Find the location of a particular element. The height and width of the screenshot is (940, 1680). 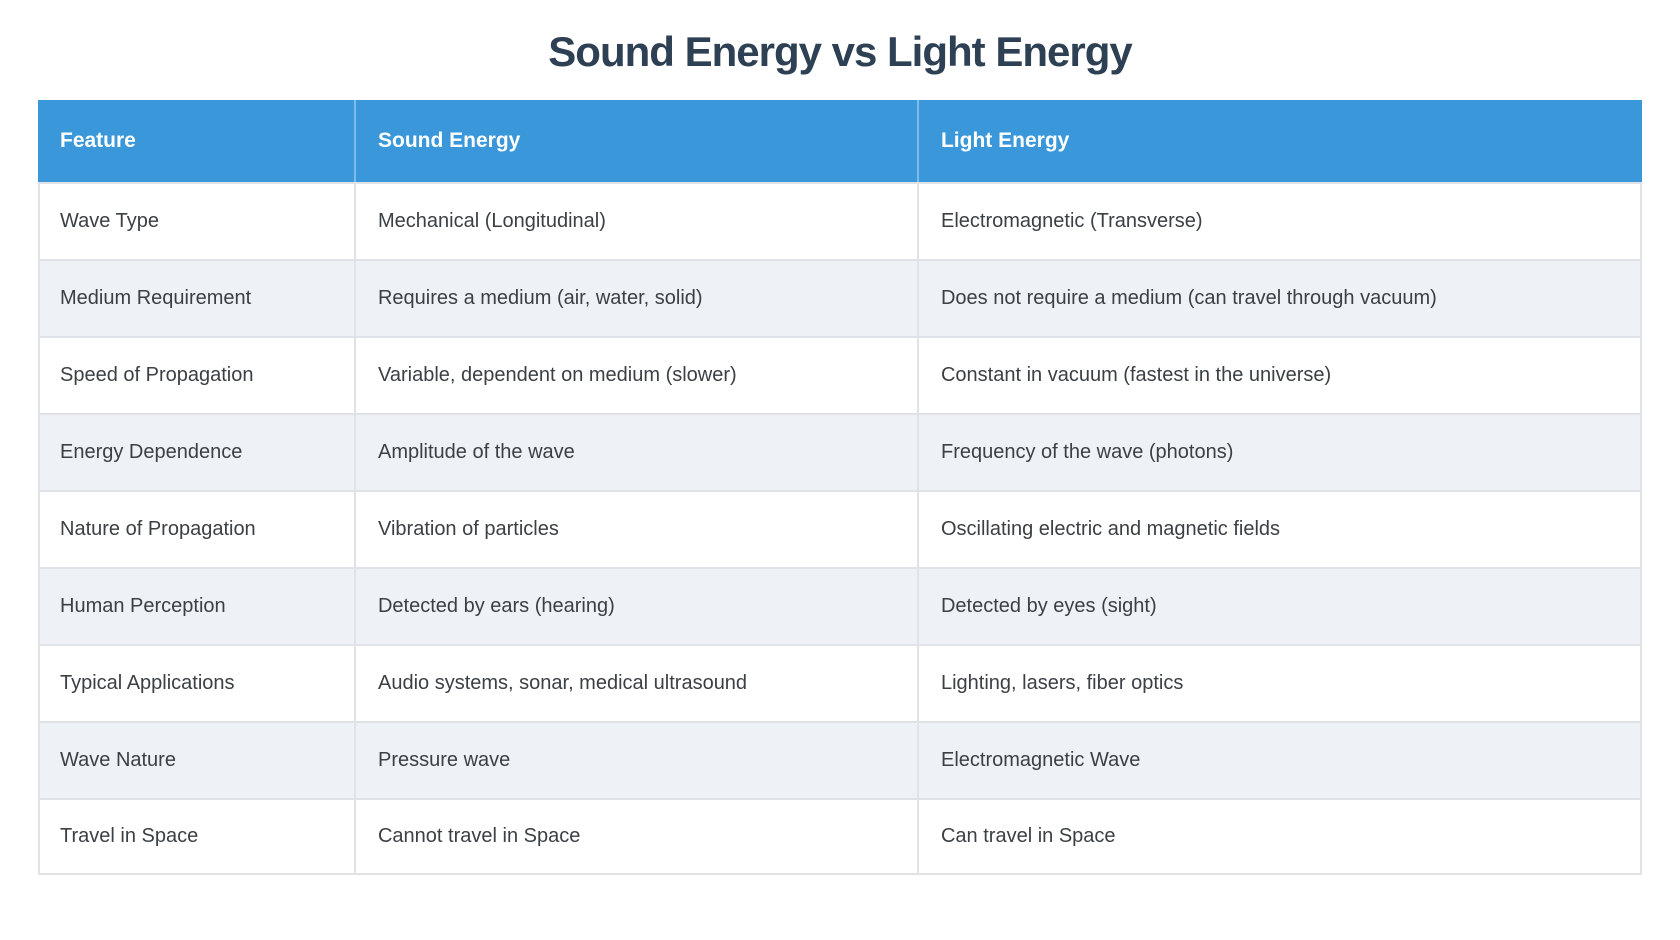

sound-energy-cell: Requires a medium (air, water, solid) is located at coordinates (635, 297).